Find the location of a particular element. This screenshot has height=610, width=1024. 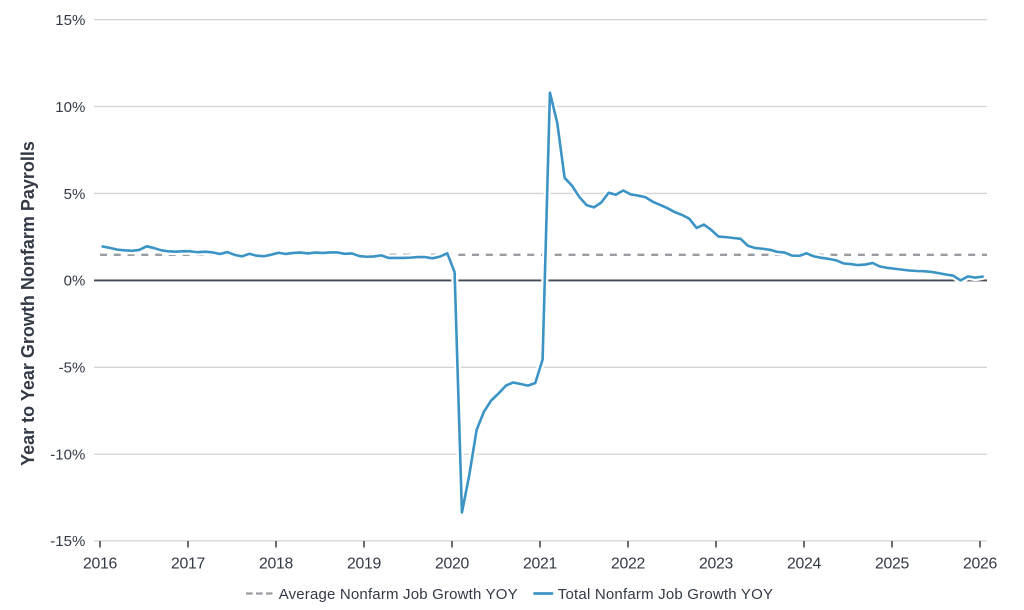

svg-text: 2024 is located at coordinates (804, 563).